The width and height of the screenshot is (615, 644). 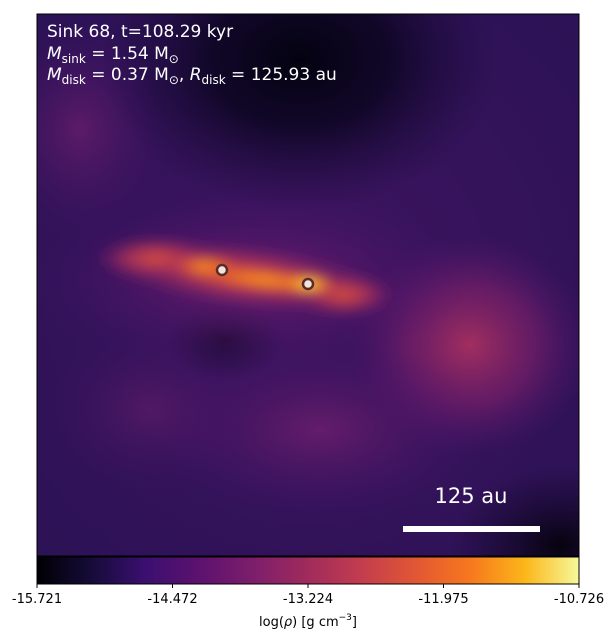 I want to click on sink-time-label: Sink 68, t=108.29 kyr, so click(x=140, y=32).